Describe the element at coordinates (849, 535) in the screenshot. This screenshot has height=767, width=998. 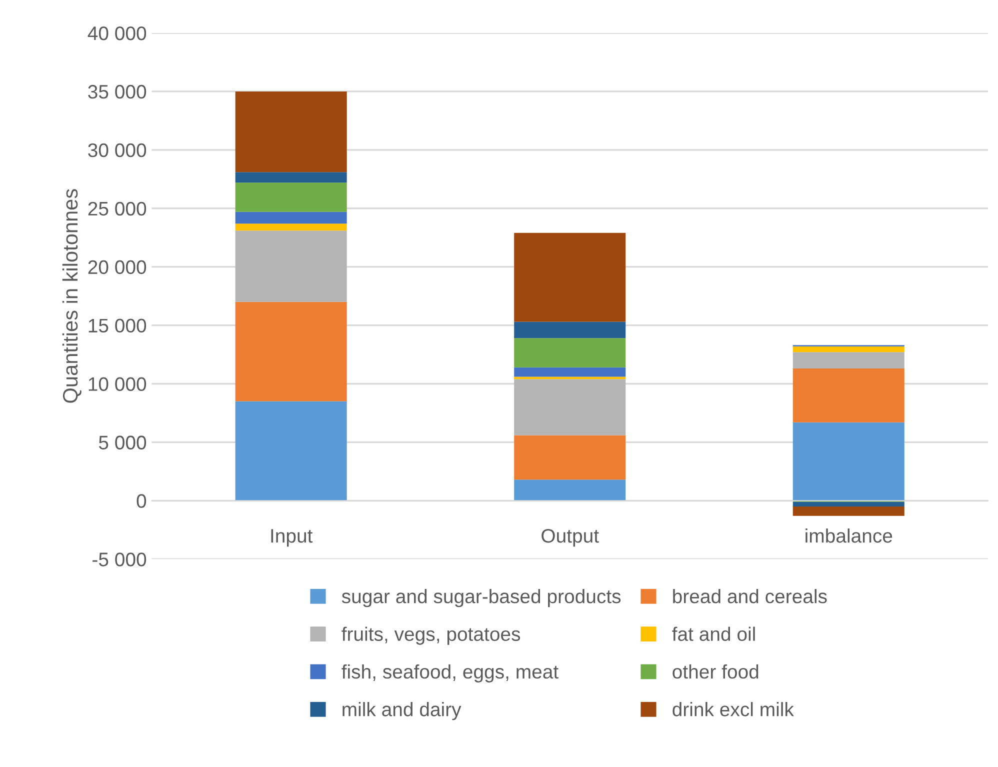
I see `x-tick-label: imbalance` at that location.